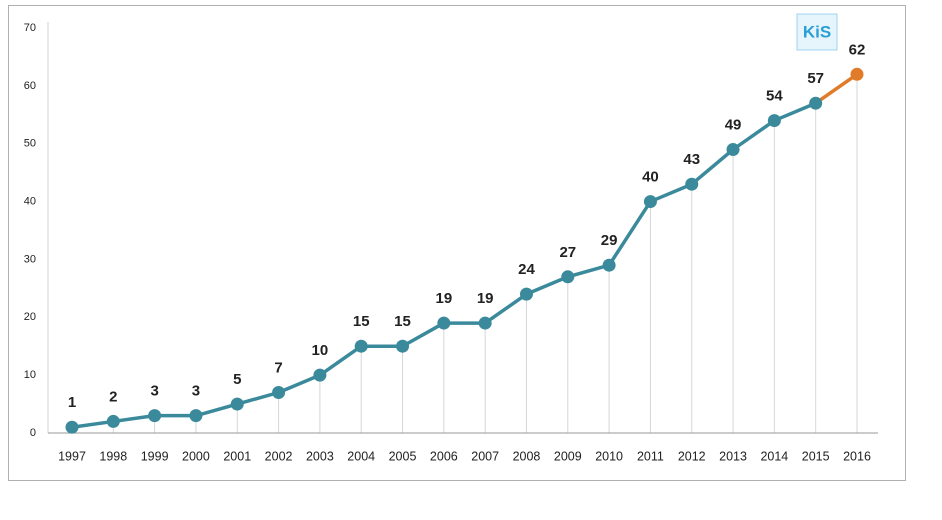 The width and height of the screenshot is (942, 520). Describe the element at coordinates (30, 375) in the screenshot. I see `y-tick-label: 10` at that location.